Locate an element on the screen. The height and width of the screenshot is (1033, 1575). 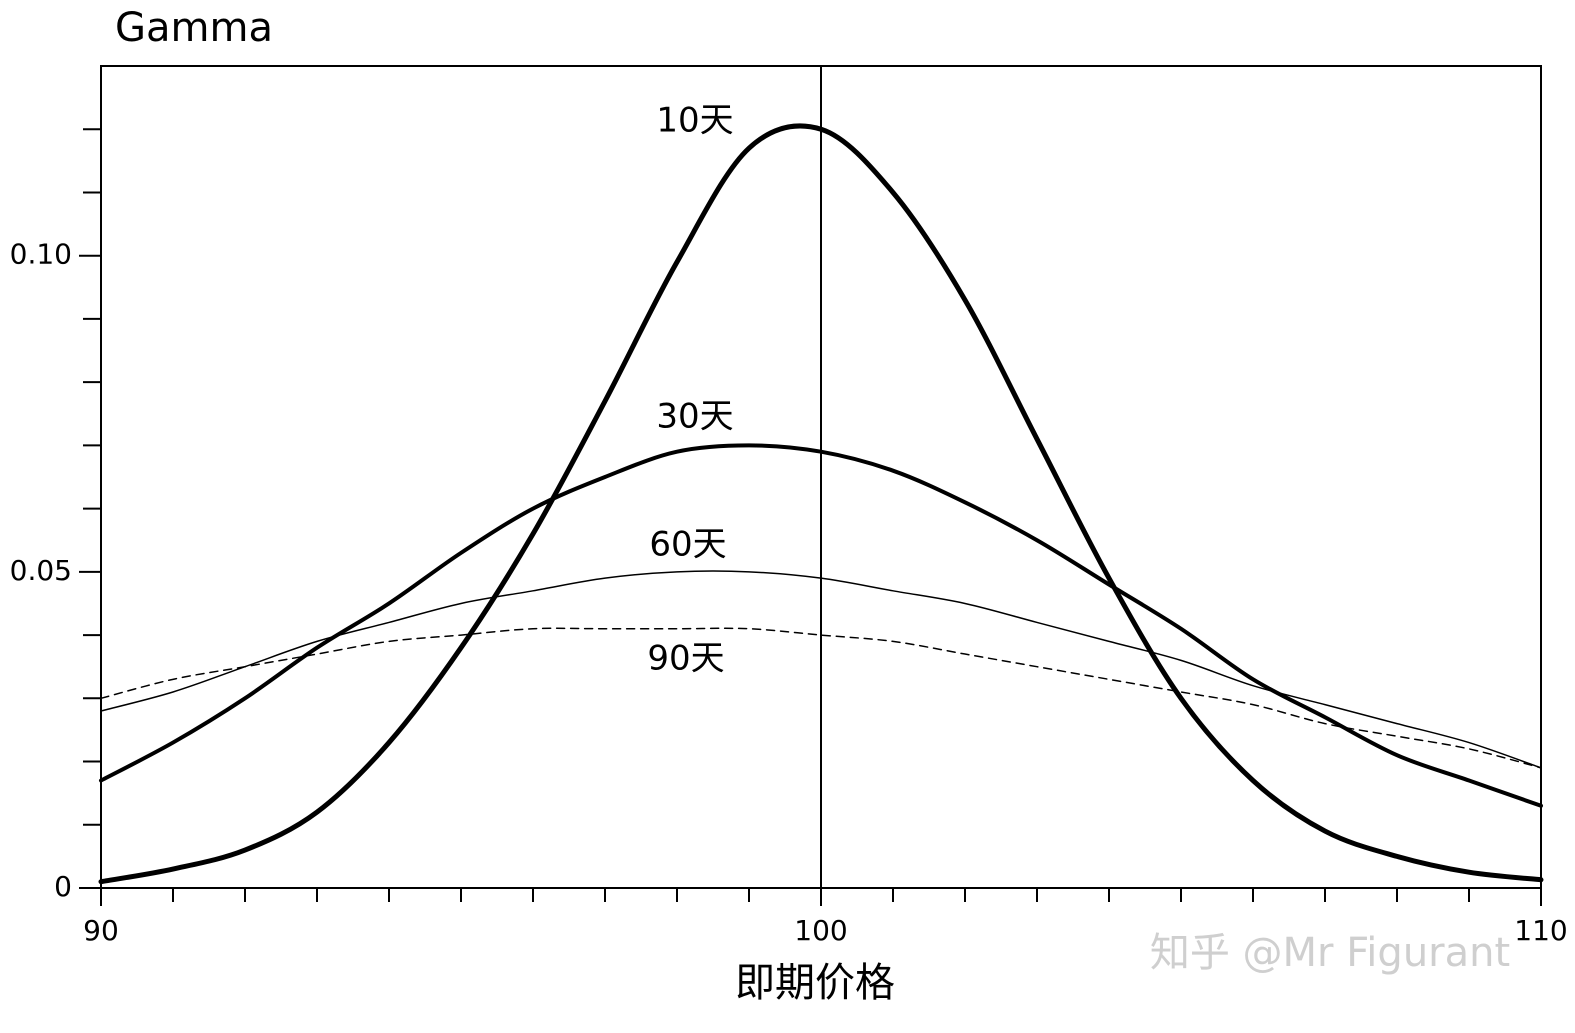
series-label: 10天 is located at coordinates (694, 121).